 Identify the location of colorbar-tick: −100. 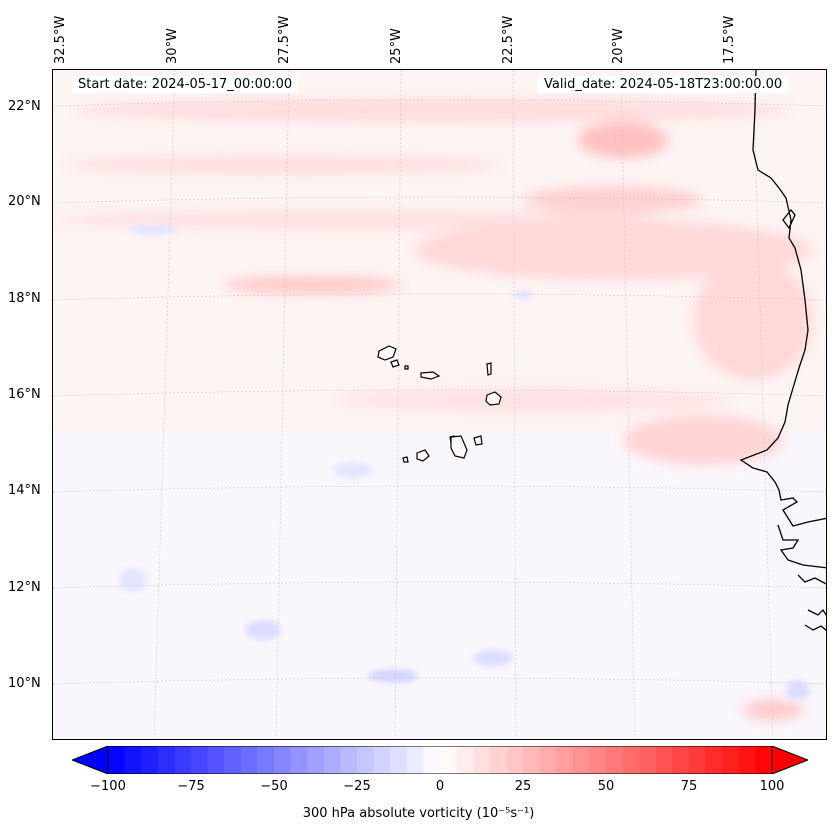
(108, 786).